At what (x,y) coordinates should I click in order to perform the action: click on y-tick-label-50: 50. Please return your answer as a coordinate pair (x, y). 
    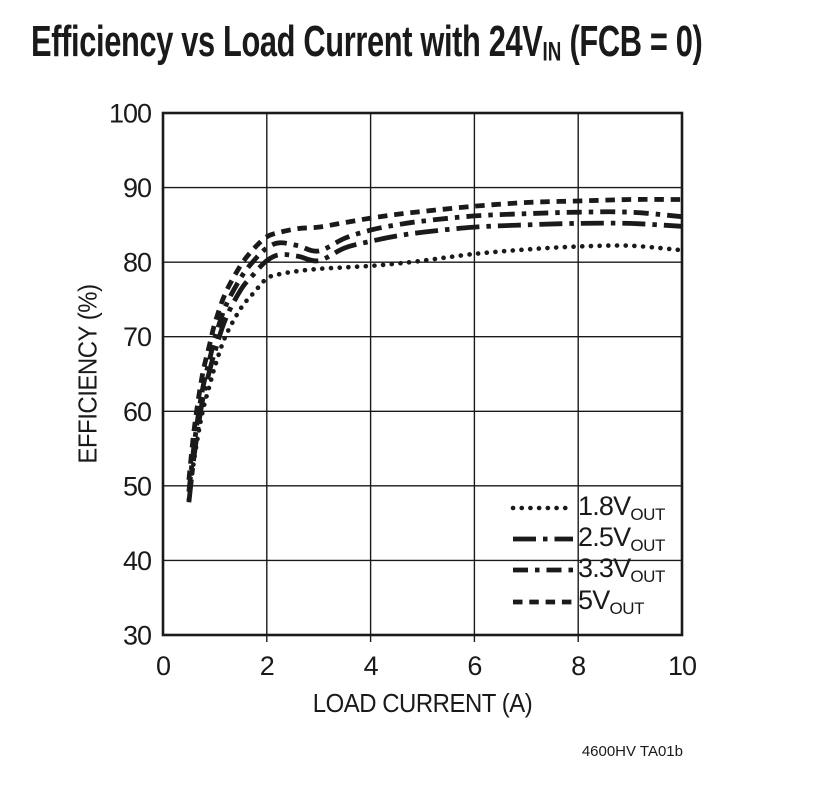
    Looking at the image, I should click on (137, 486).